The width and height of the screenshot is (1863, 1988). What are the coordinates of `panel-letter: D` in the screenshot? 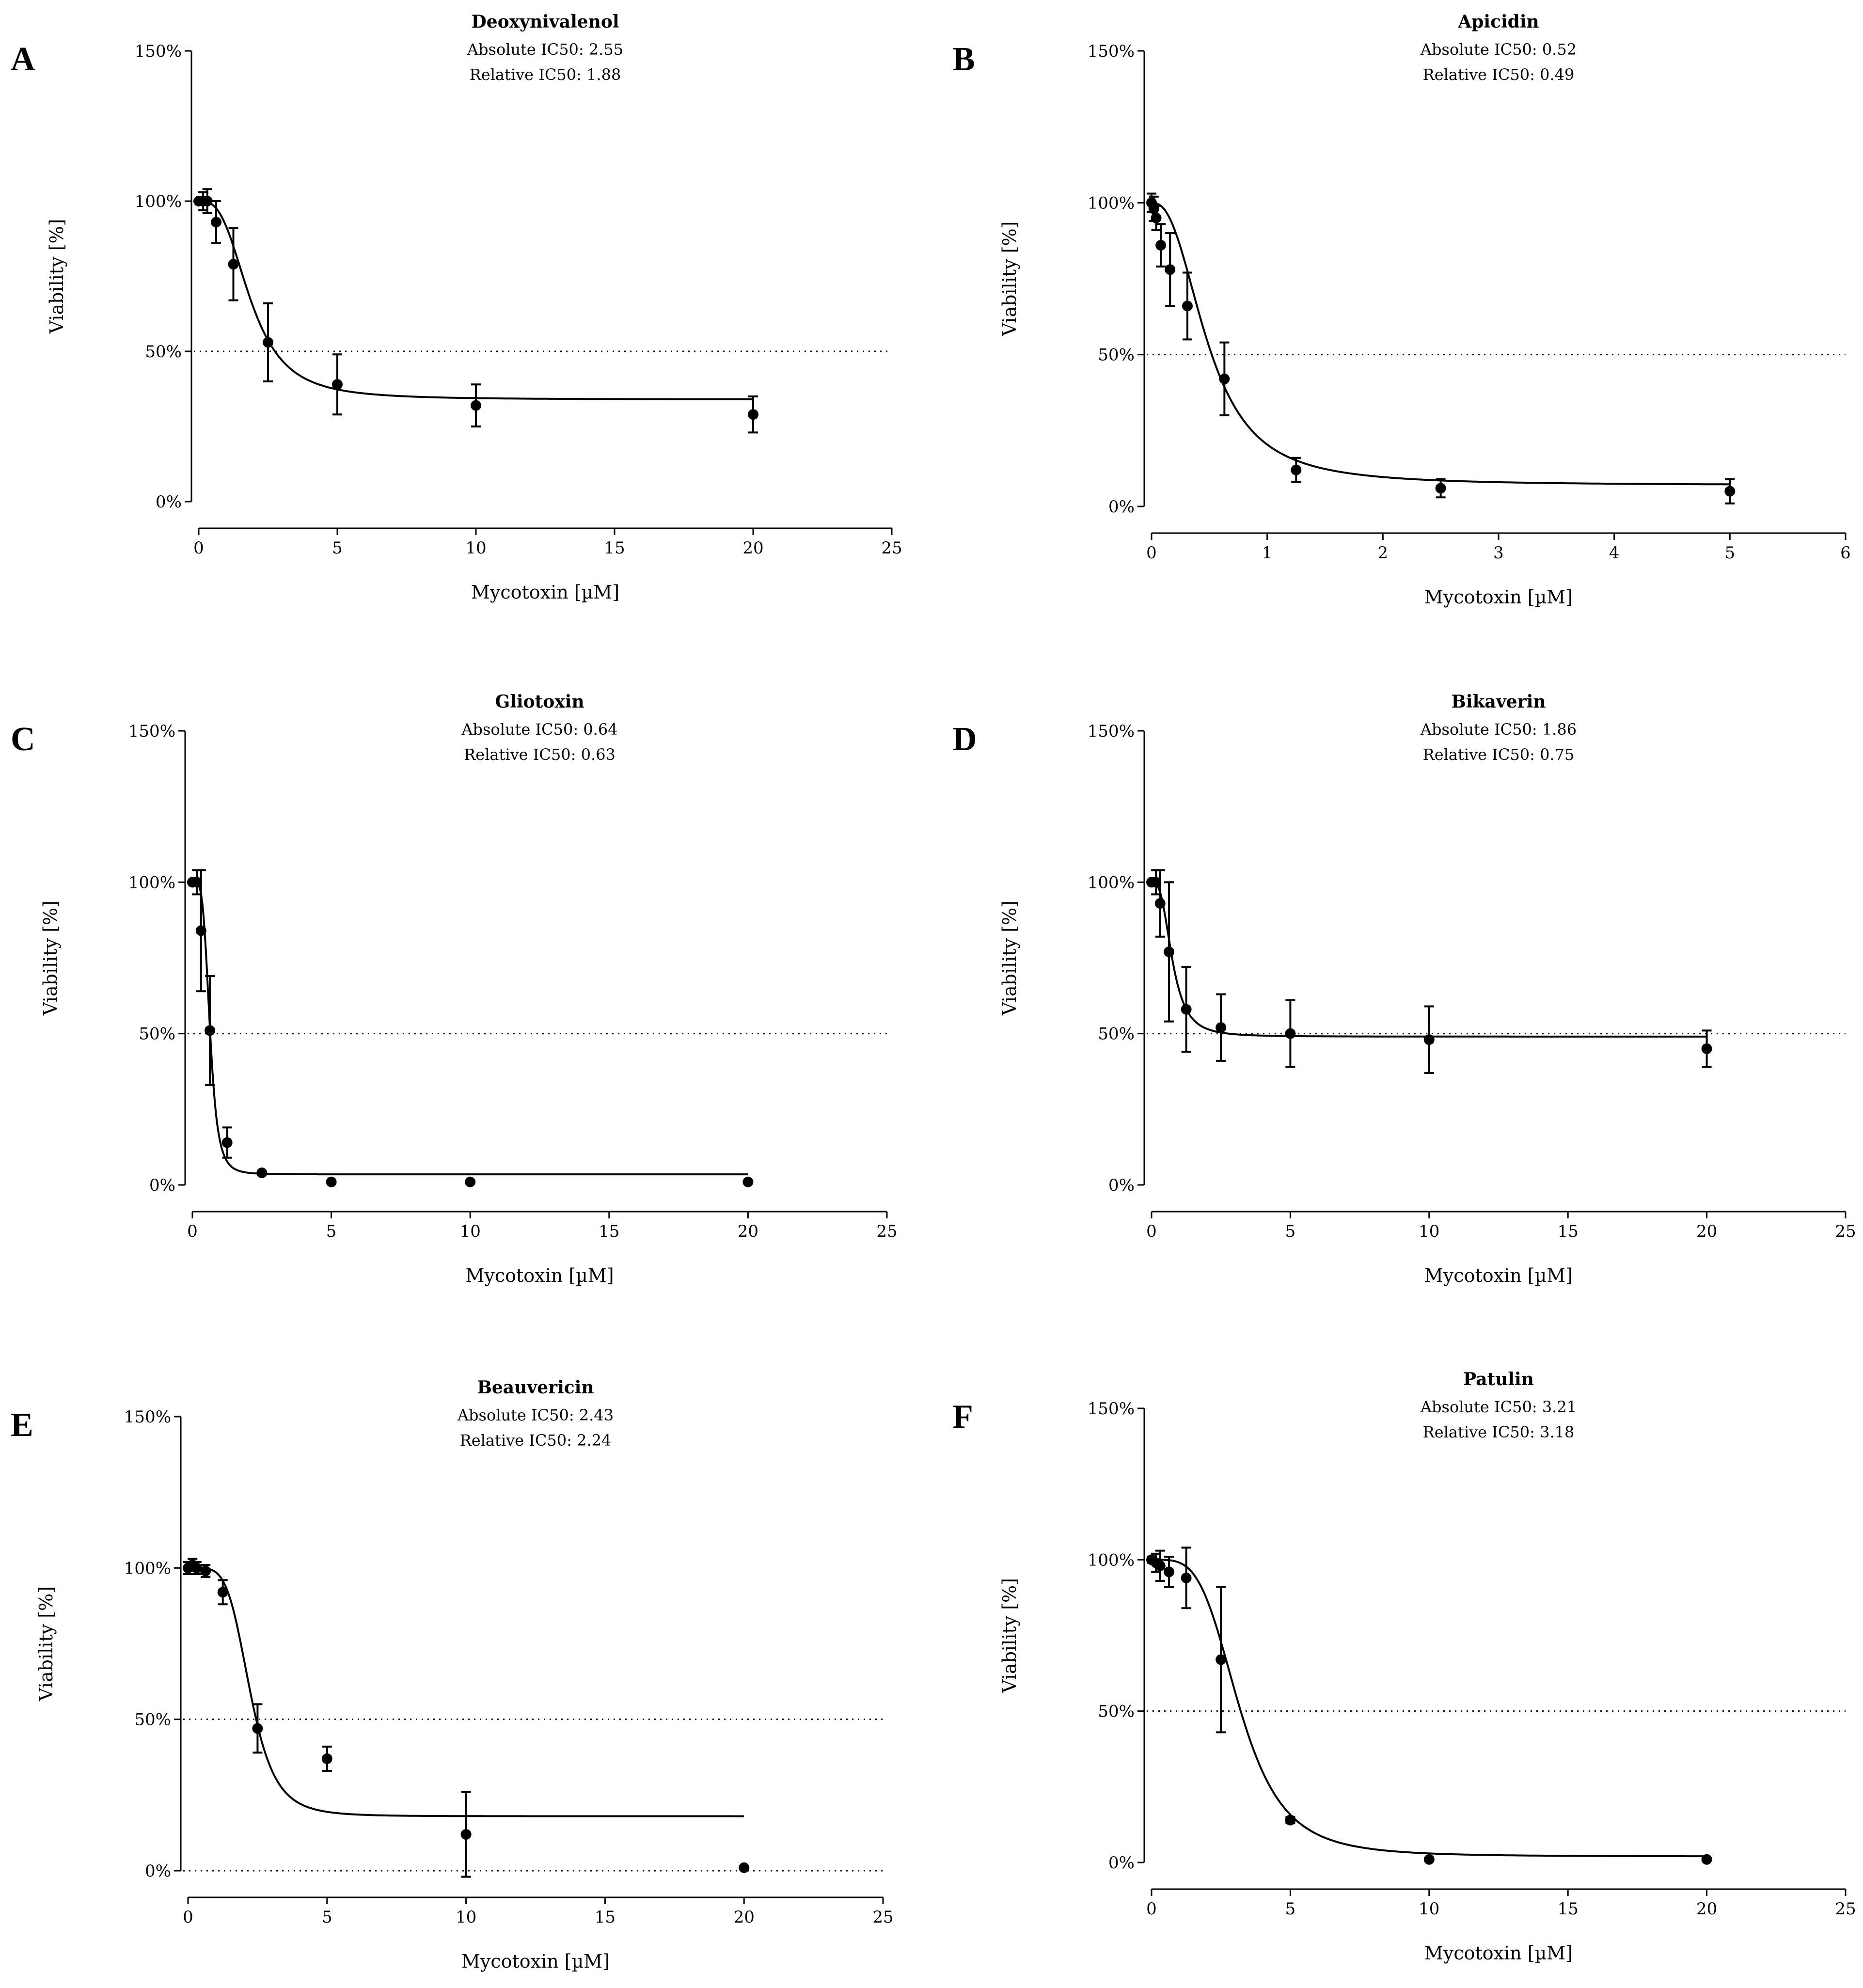 It's located at (964, 740).